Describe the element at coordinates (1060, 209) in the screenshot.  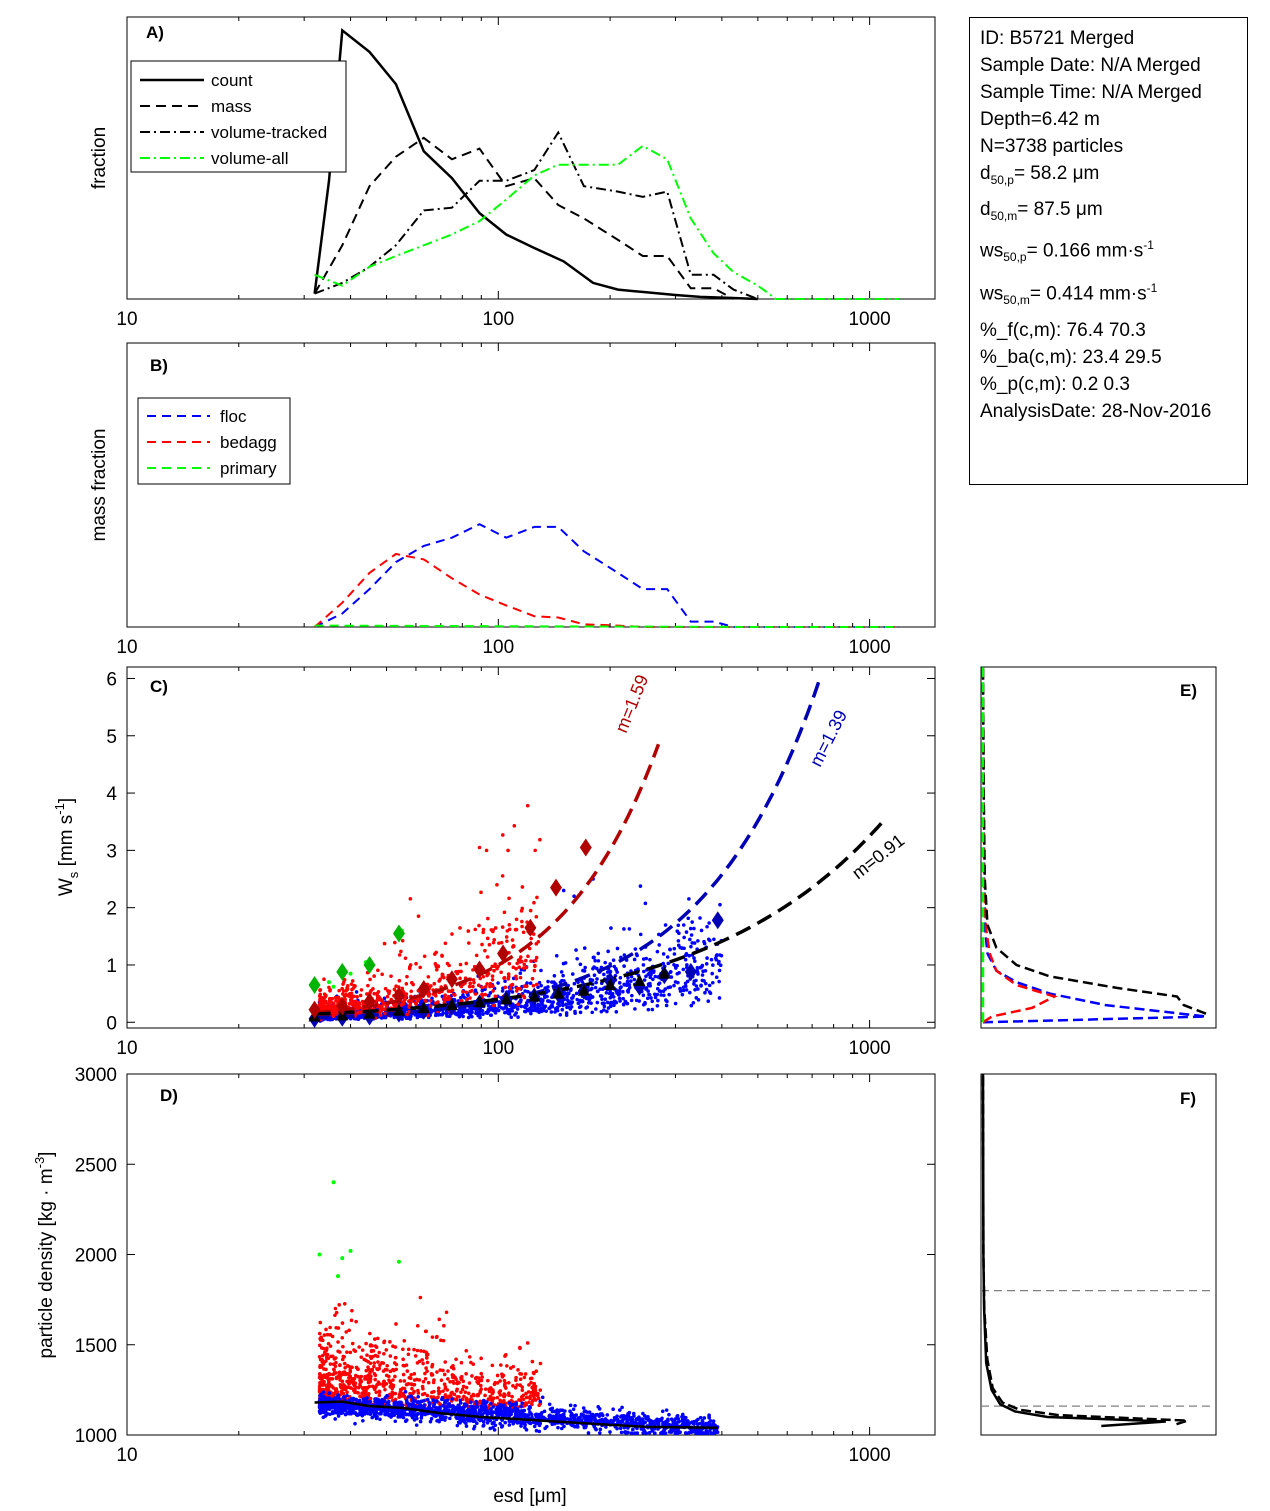
I see `info-d50m-val: = 87.5 μm` at that location.